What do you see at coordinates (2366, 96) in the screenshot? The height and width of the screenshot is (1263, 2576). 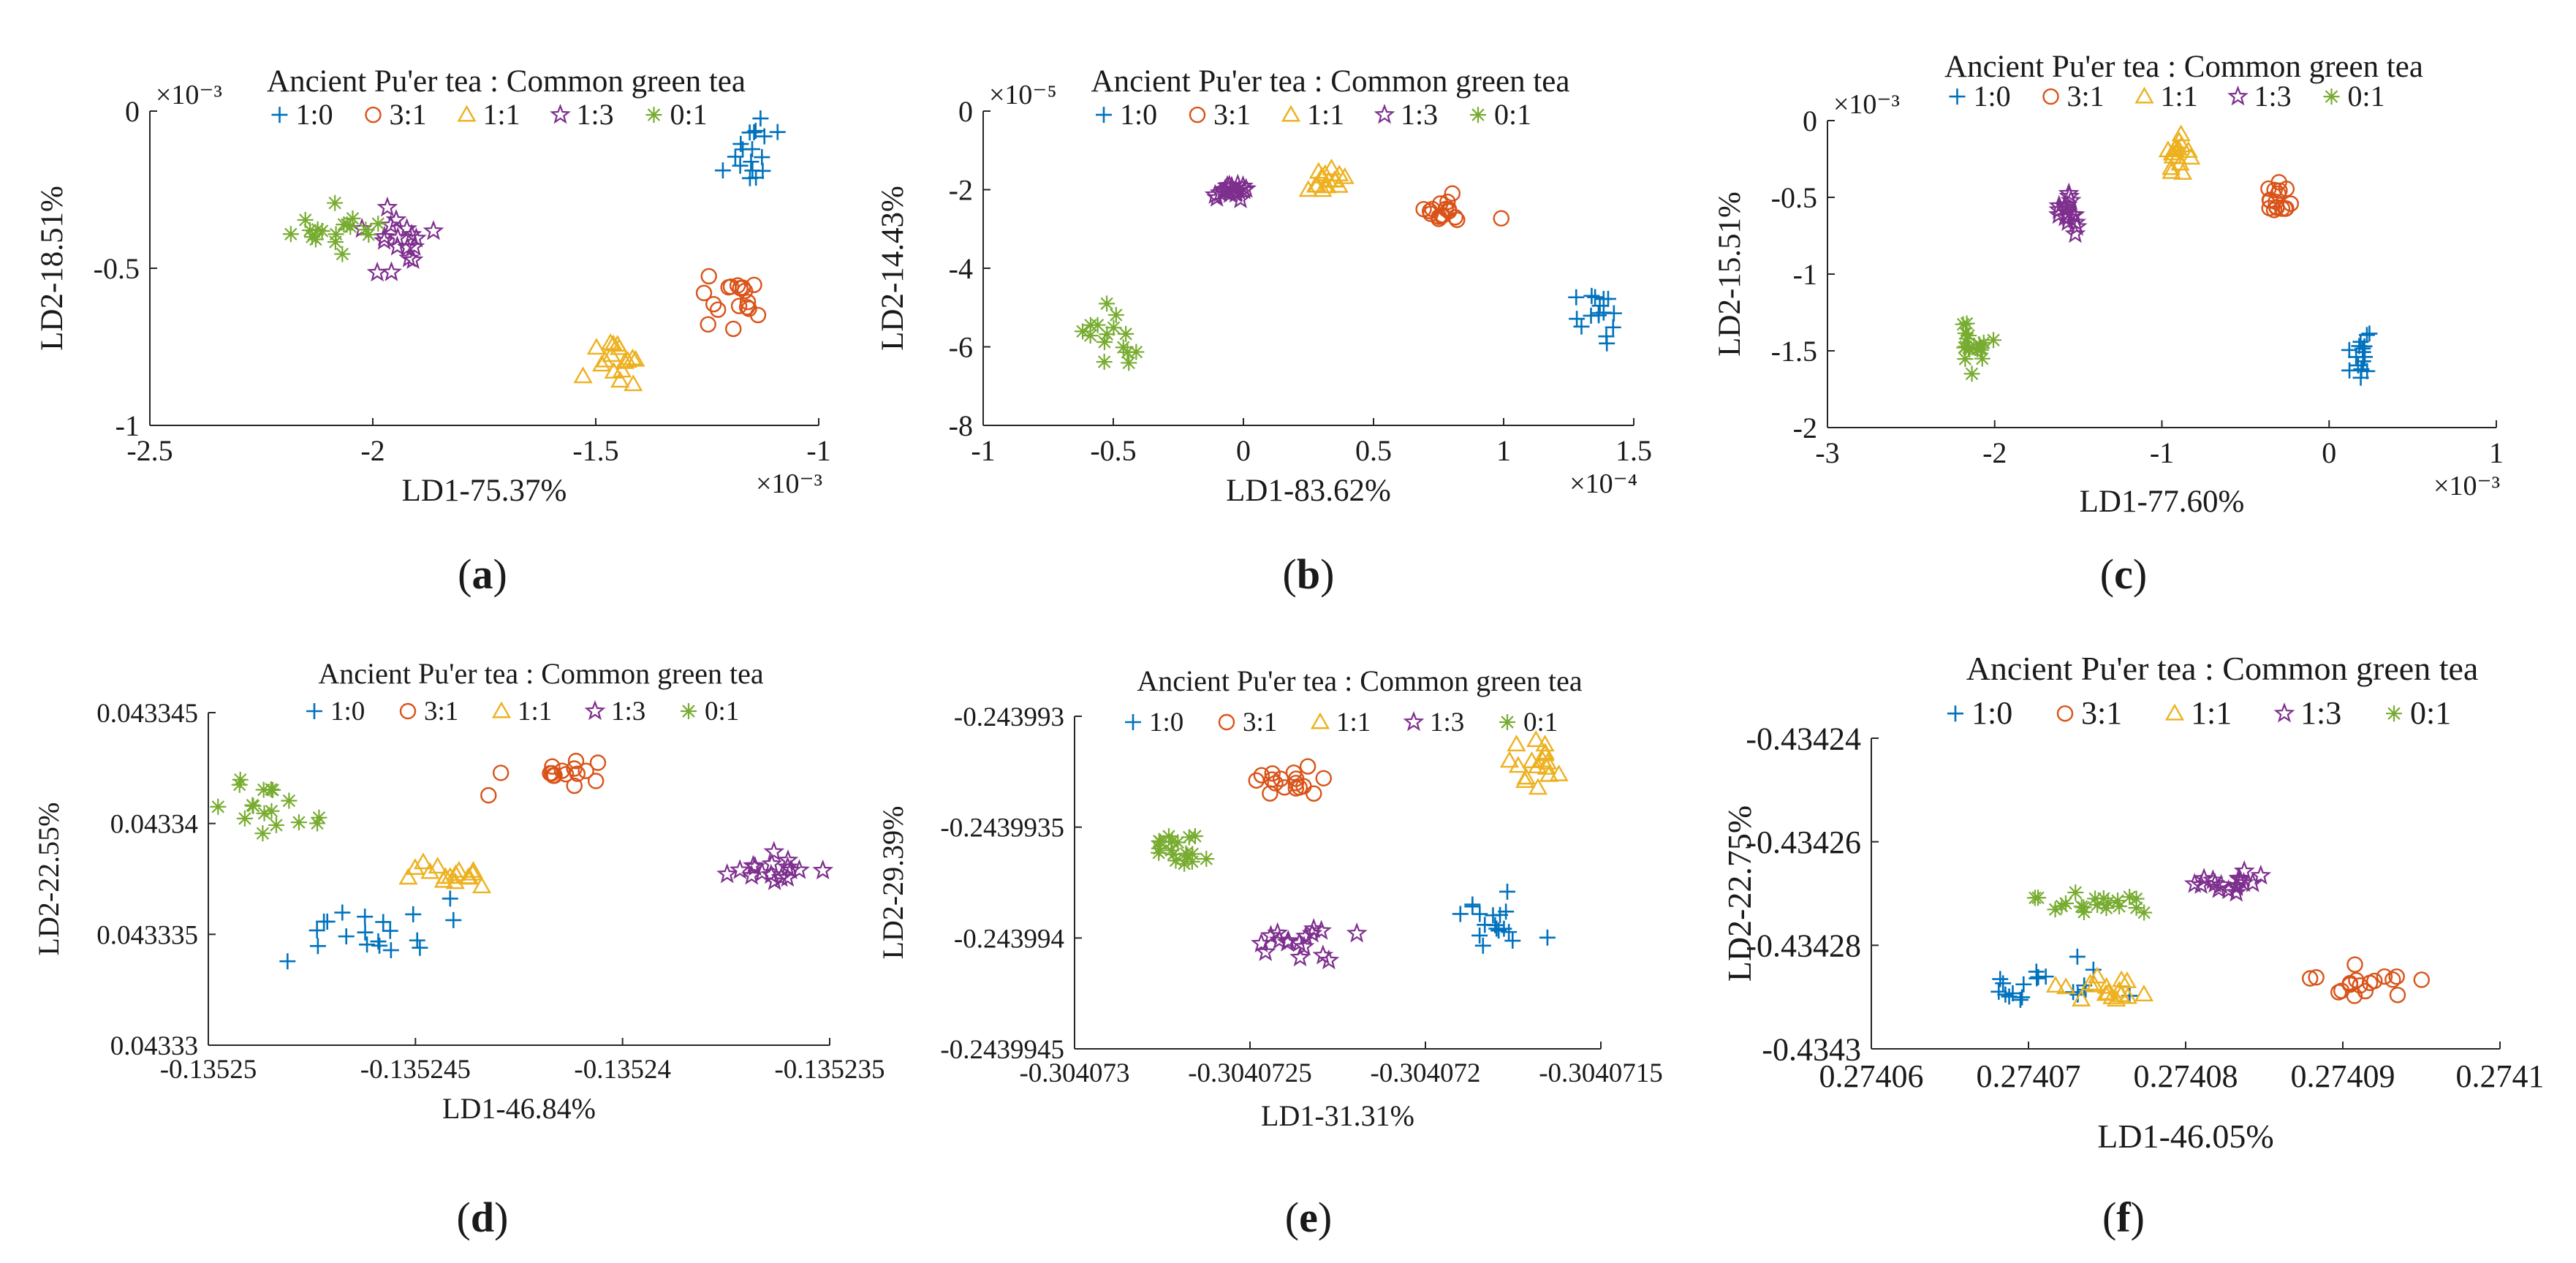 I see `legend-label: 0:1` at bounding box center [2366, 96].